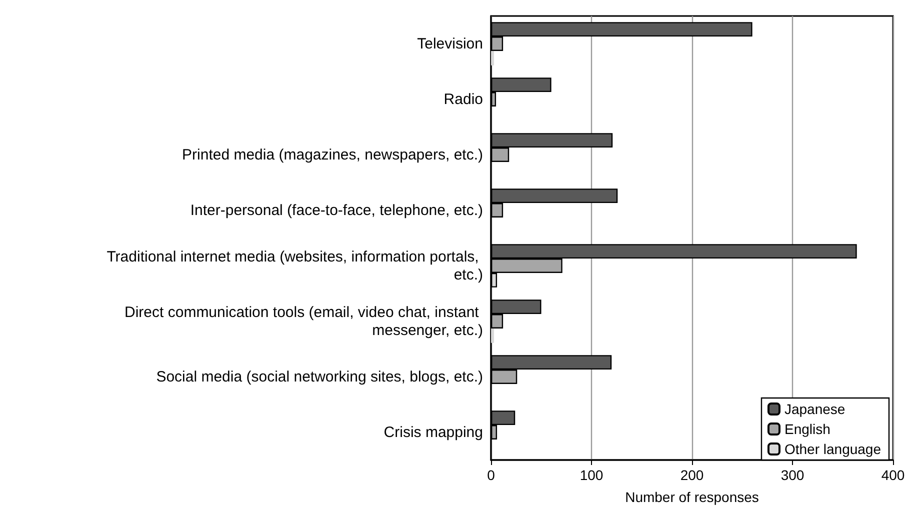  Describe the element at coordinates (433, 432) in the screenshot. I see `y-tick-label: Crisis mapping` at that location.